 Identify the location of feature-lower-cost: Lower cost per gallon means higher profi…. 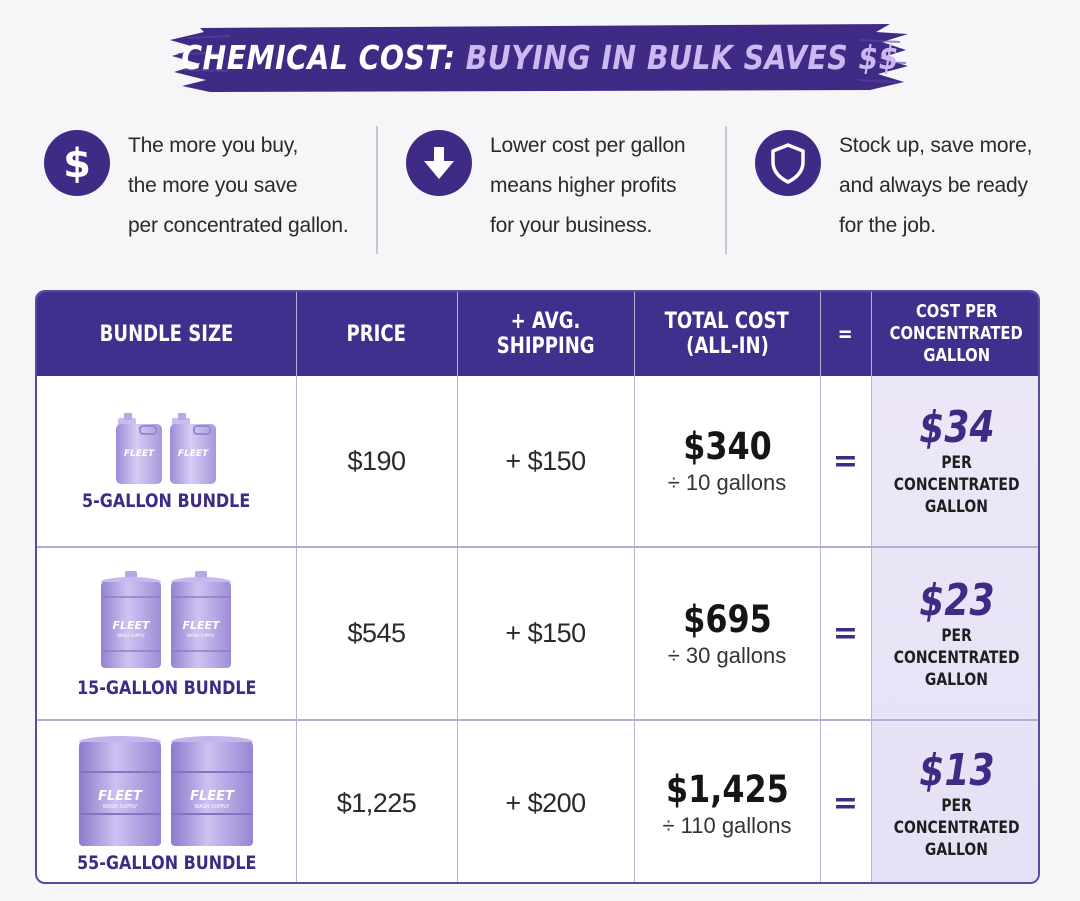
(566, 191).